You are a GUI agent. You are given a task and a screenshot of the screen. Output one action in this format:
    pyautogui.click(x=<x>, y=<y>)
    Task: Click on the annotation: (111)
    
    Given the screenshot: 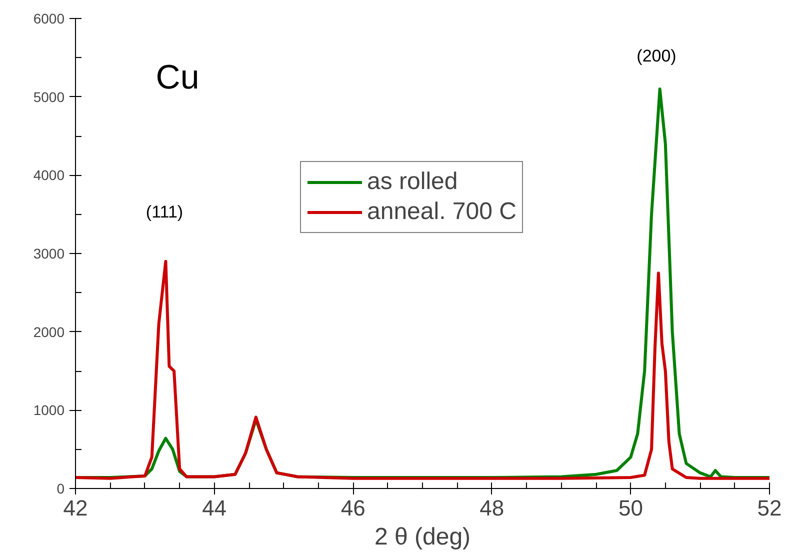 What is the action you would take?
    pyautogui.click(x=165, y=212)
    